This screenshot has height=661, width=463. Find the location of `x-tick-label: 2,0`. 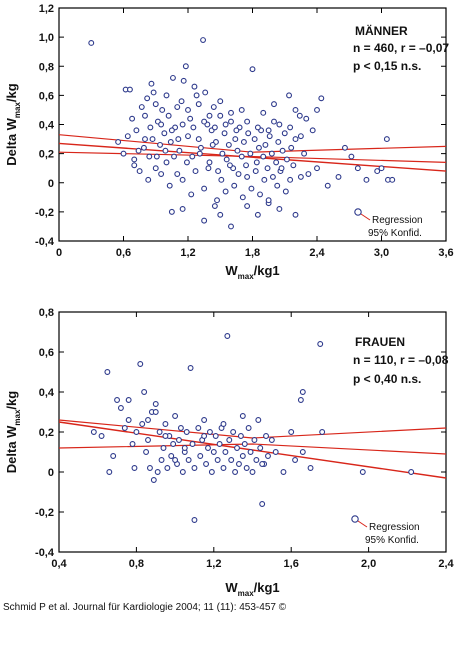

x-tick-label: 2,0 is located at coordinates (368, 564).